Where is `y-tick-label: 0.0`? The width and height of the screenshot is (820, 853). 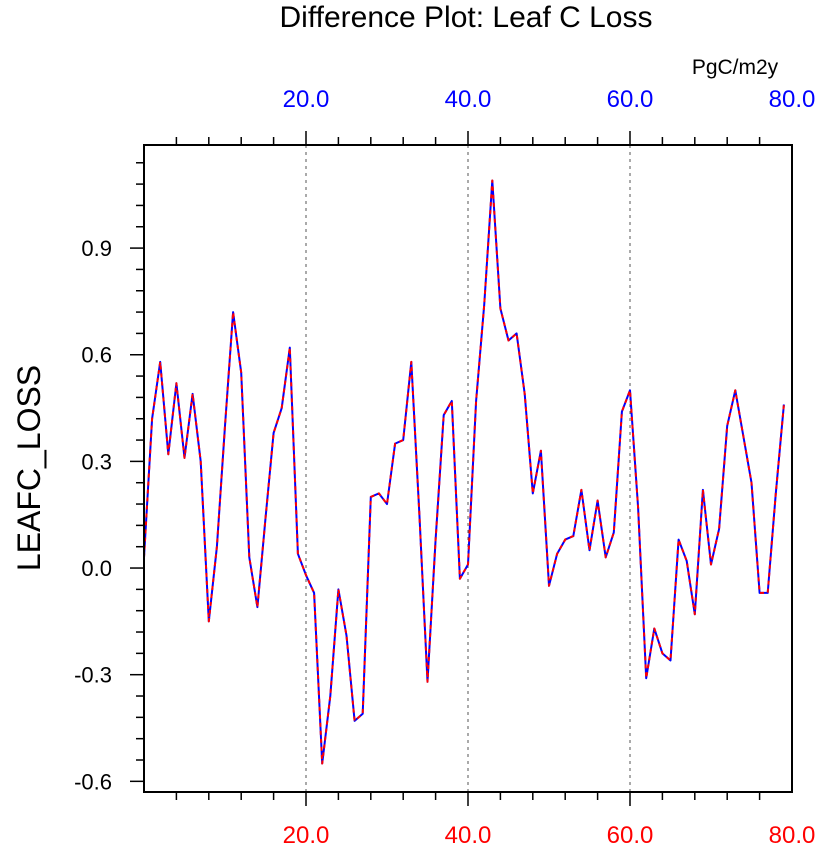 y-tick-label: 0.0 is located at coordinates (96, 568).